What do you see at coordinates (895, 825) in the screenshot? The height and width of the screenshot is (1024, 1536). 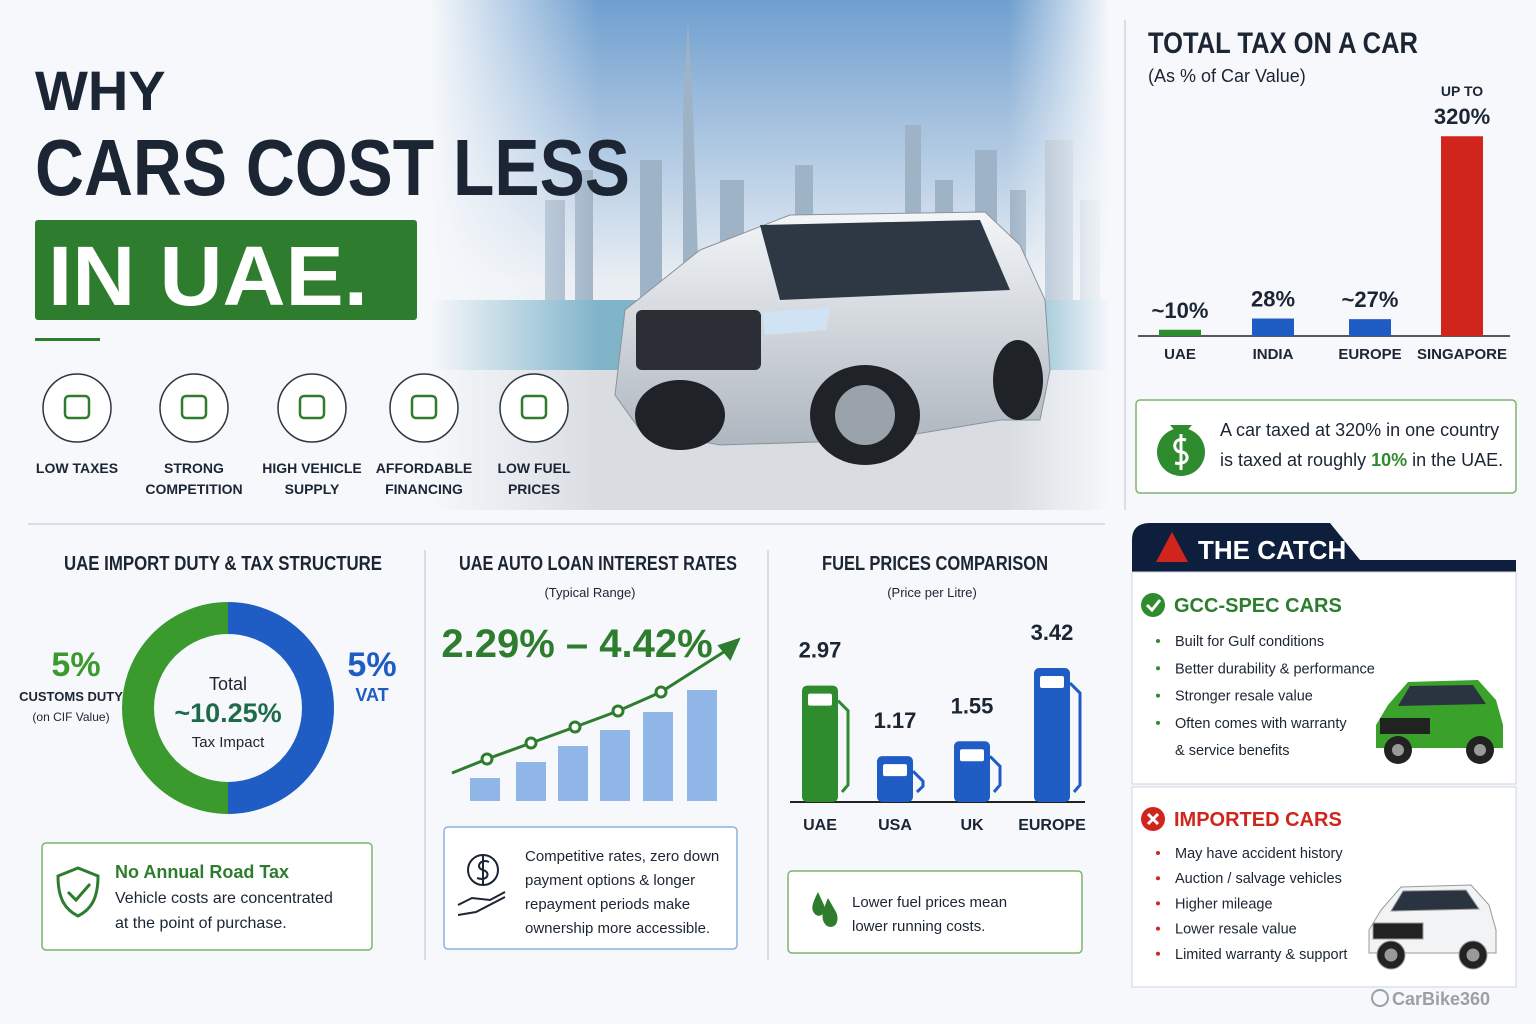 I see `category-label: USA` at bounding box center [895, 825].